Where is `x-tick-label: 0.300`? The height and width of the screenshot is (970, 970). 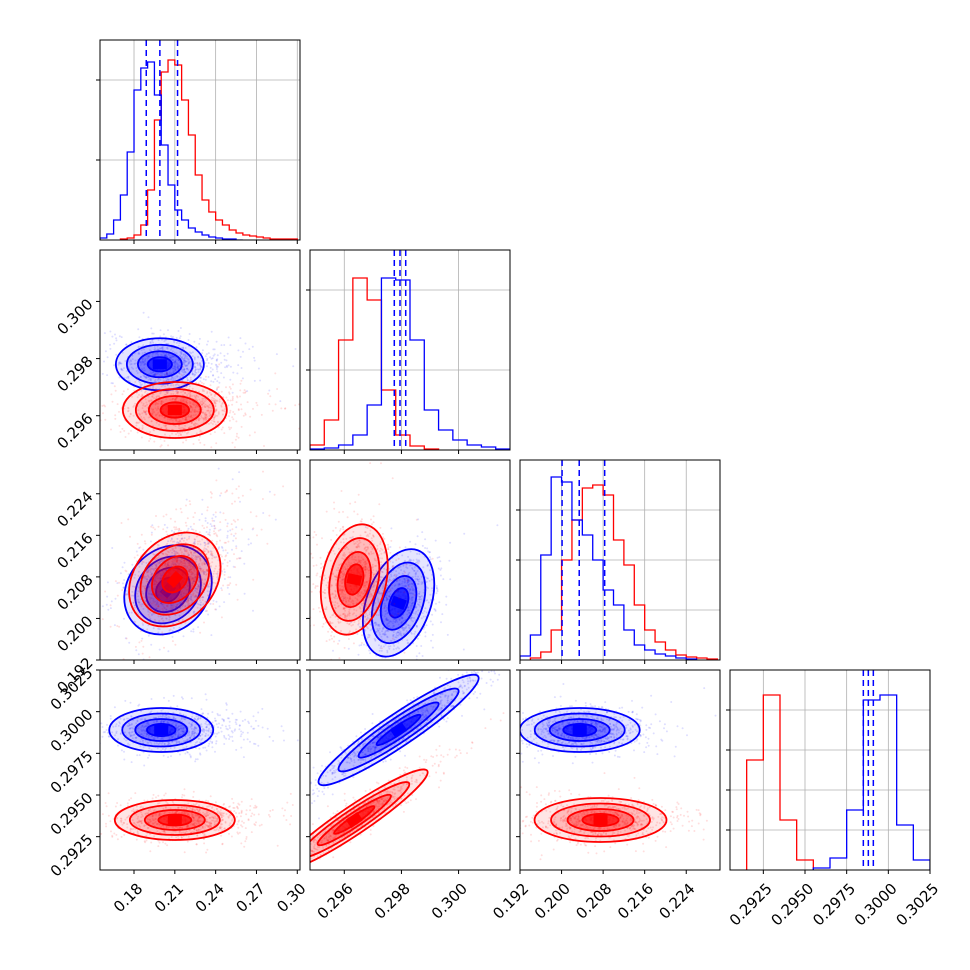 x-tick-label: 0.300 is located at coordinates (449, 901).